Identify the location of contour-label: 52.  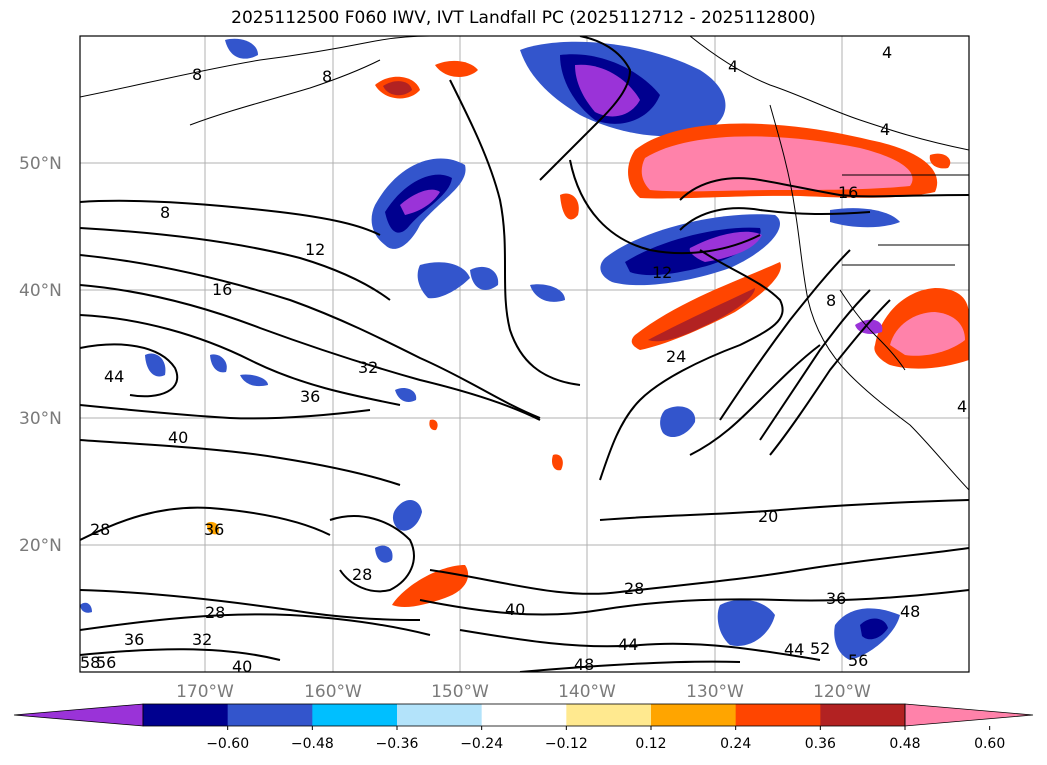
(820, 648).